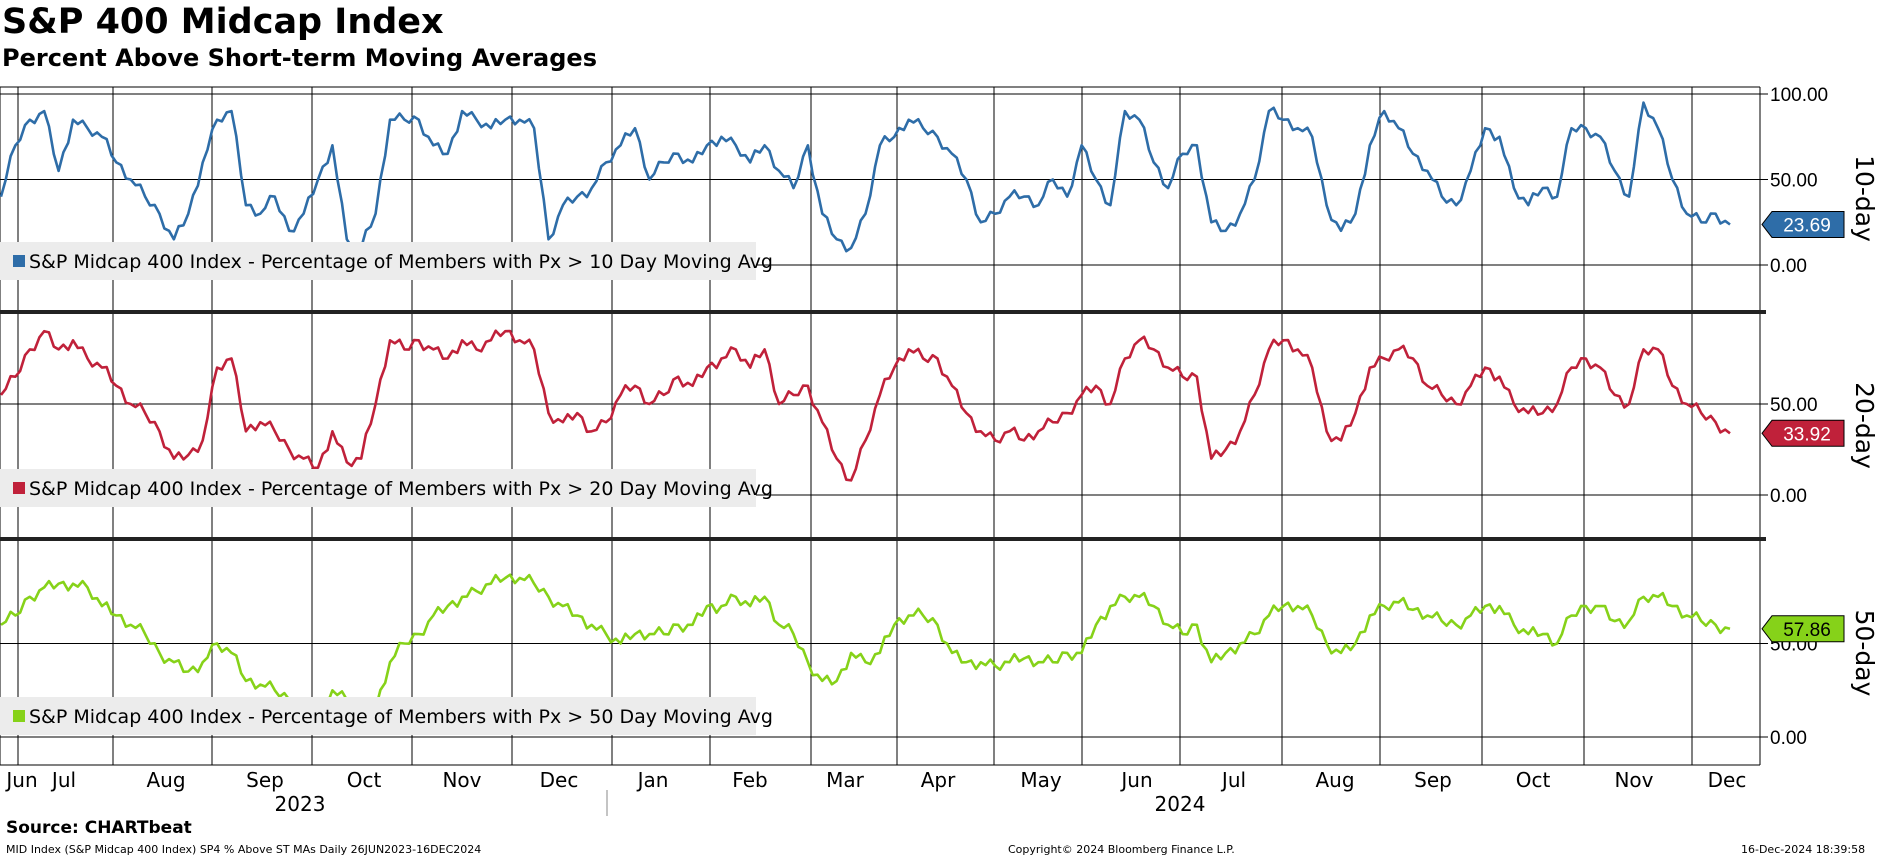 The width and height of the screenshot is (1877, 859). Describe the element at coordinates (1807, 434) in the screenshot. I see `last-value-label: 33.92` at that location.